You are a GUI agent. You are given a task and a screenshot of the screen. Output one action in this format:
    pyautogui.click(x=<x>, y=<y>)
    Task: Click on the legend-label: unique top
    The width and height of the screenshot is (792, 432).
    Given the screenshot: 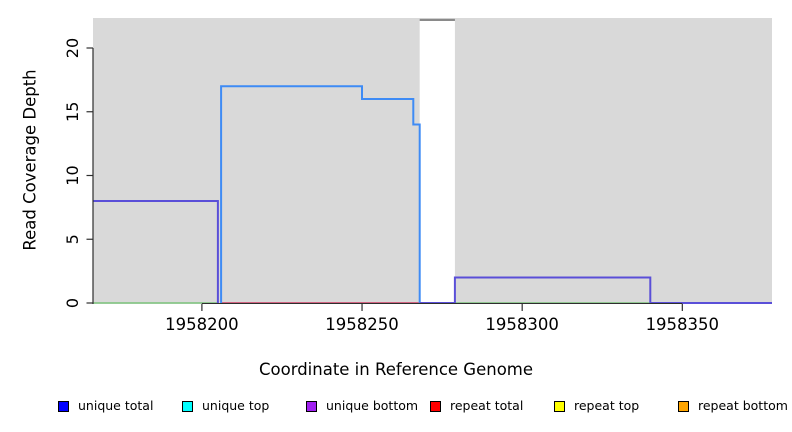 What is the action you would take?
    pyautogui.click(x=236, y=405)
    